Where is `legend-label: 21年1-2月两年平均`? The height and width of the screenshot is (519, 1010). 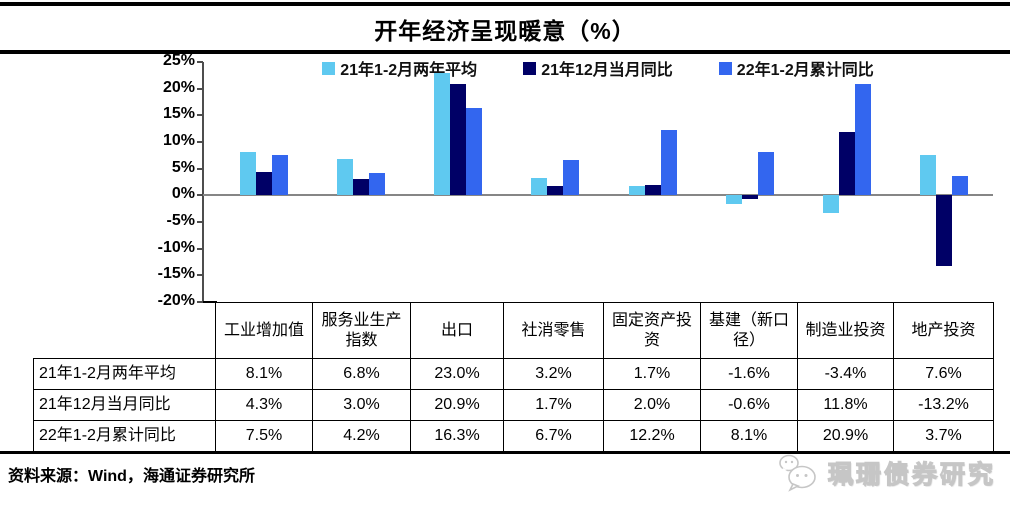
legend-label: 21年1-2月两年平均 is located at coordinates (409, 70).